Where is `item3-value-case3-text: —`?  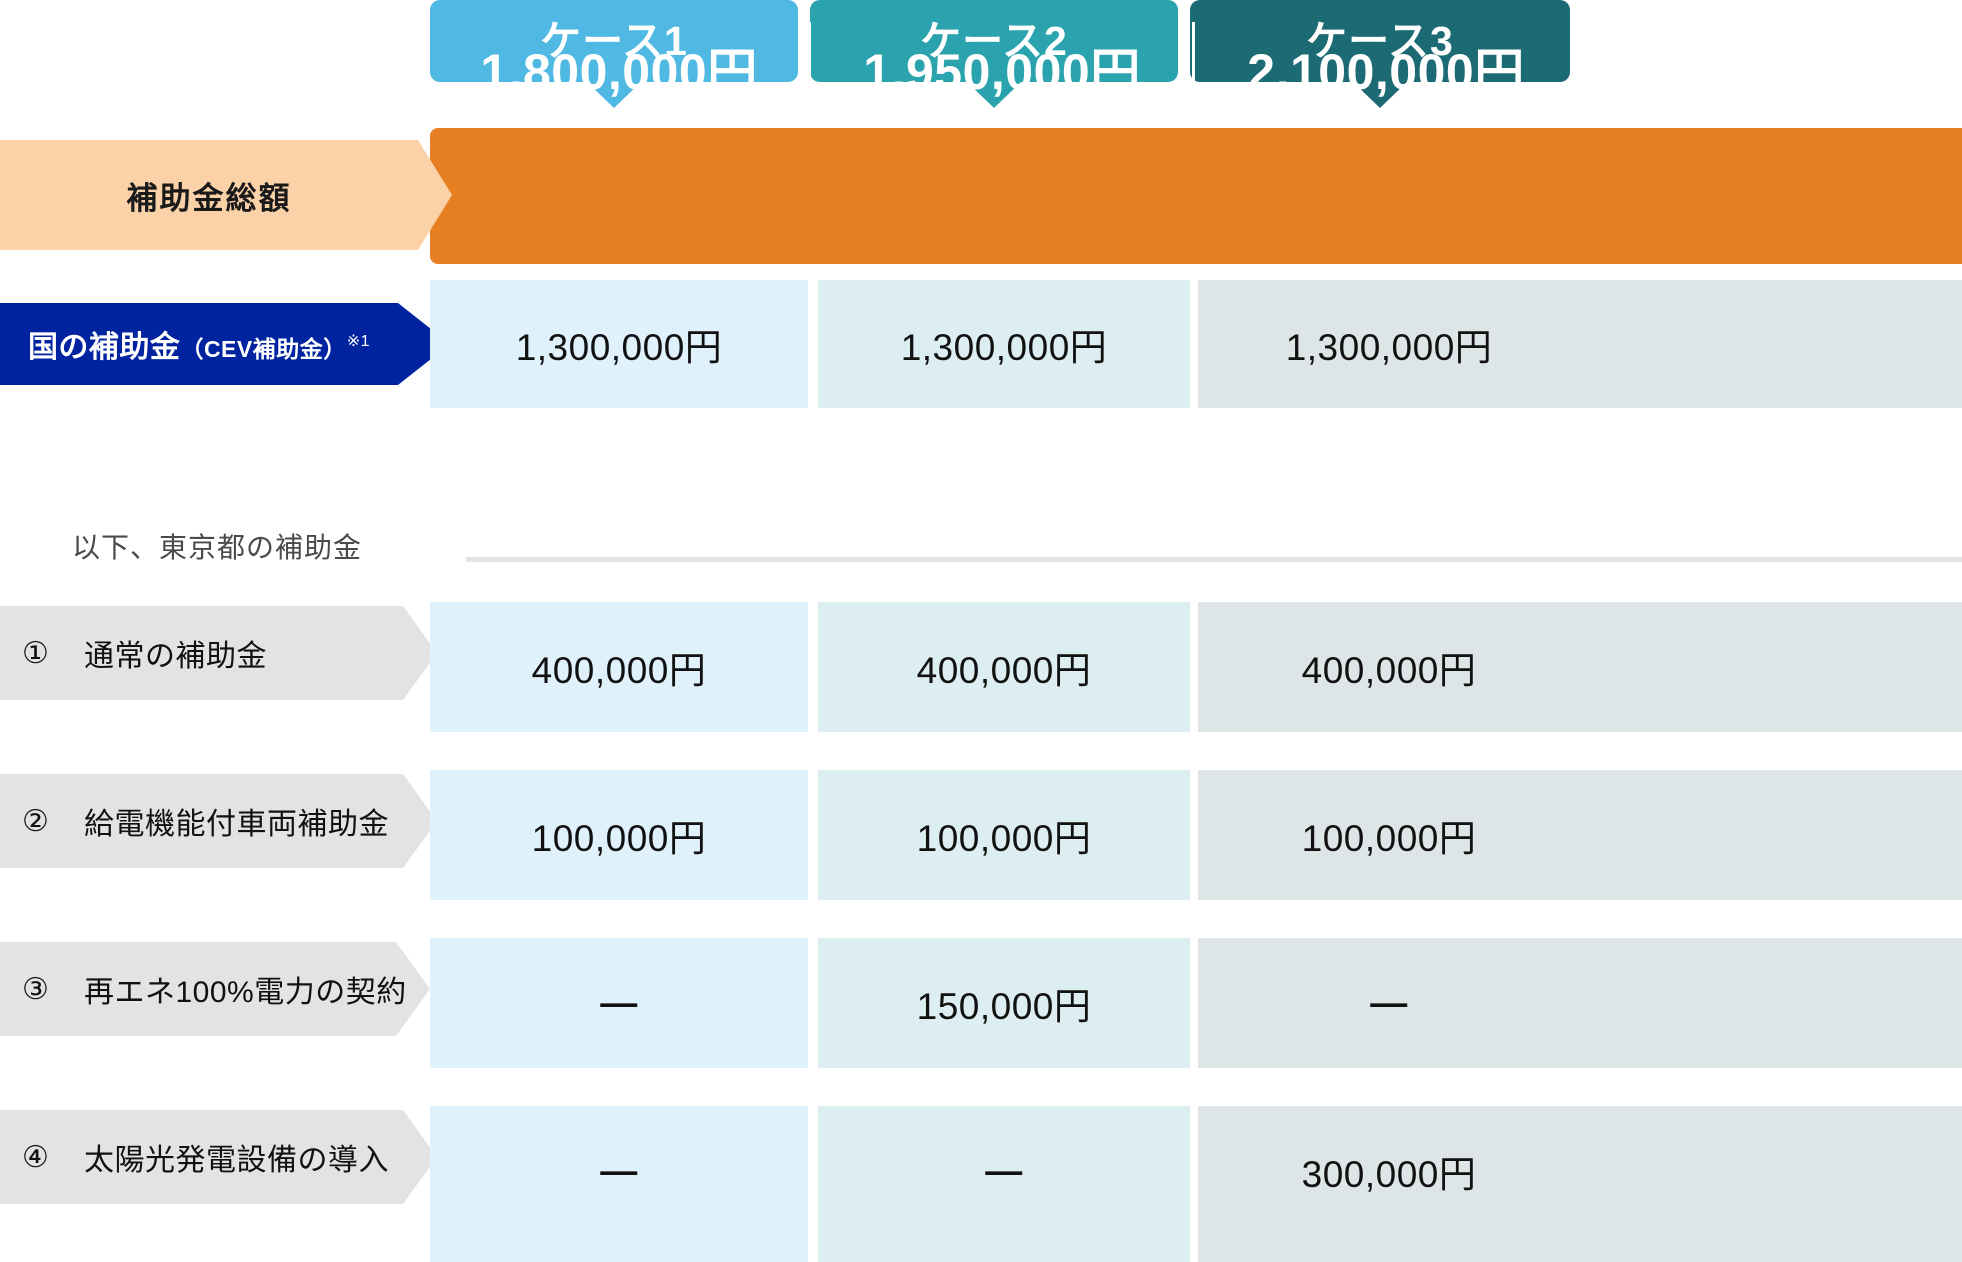 item3-value-case3-text: — is located at coordinates (1389, 1002).